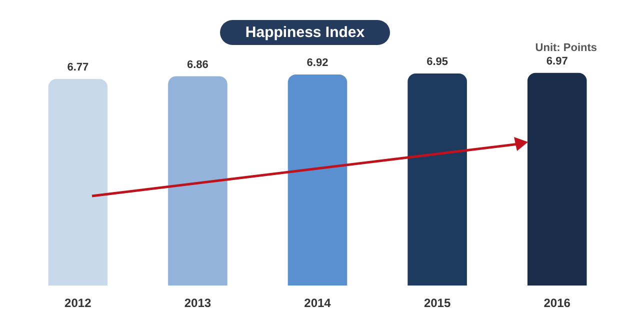 The width and height of the screenshot is (635, 326). Describe the element at coordinates (305, 32) in the screenshot. I see `chart-title: Happiness Index` at that location.